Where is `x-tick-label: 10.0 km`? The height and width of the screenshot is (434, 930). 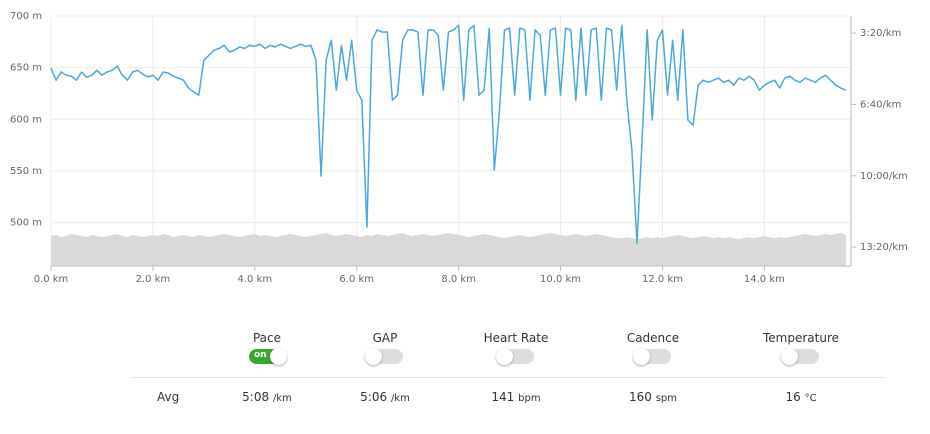
x-tick-label: 10.0 km is located at coordinates (560, 279).